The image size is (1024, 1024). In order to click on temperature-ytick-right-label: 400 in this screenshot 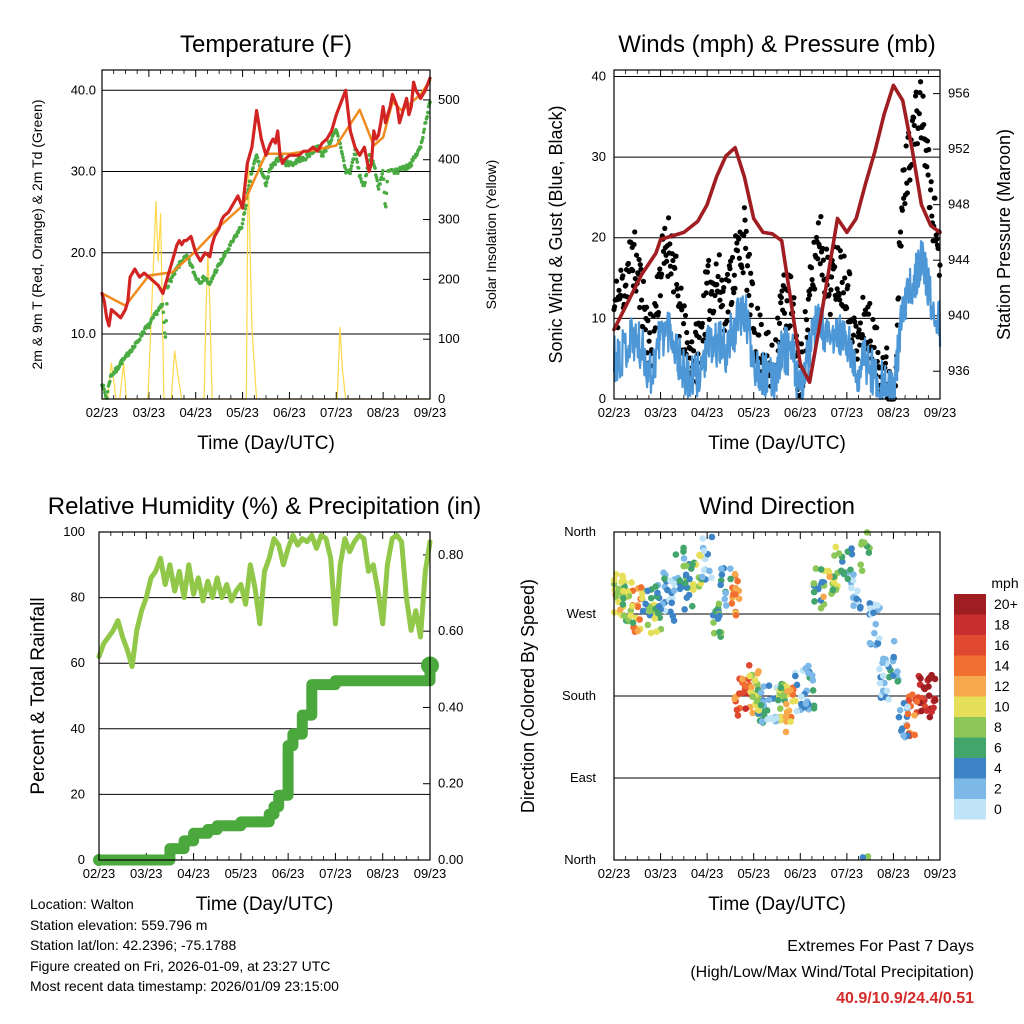, I will do `click(449, 159)`.